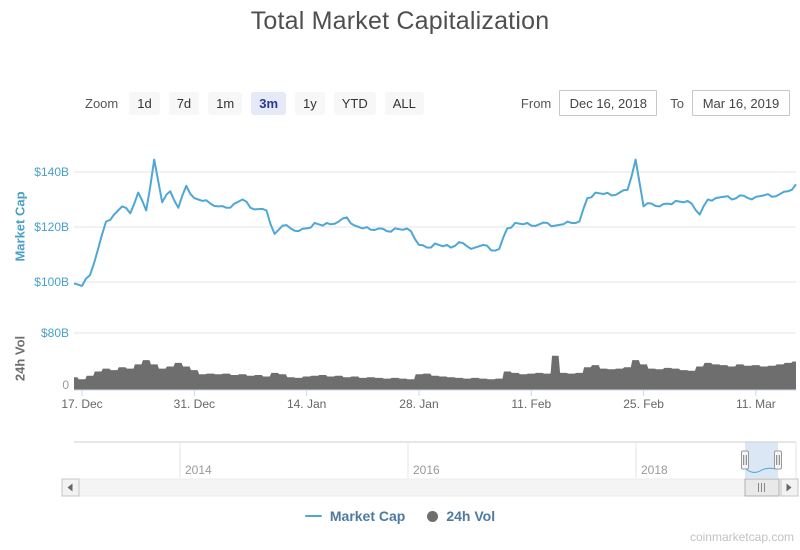  What do you see at coordinates (70, 487) in the screenshot?
I see `left-arrow-icon` at bounding box center [70, 487].